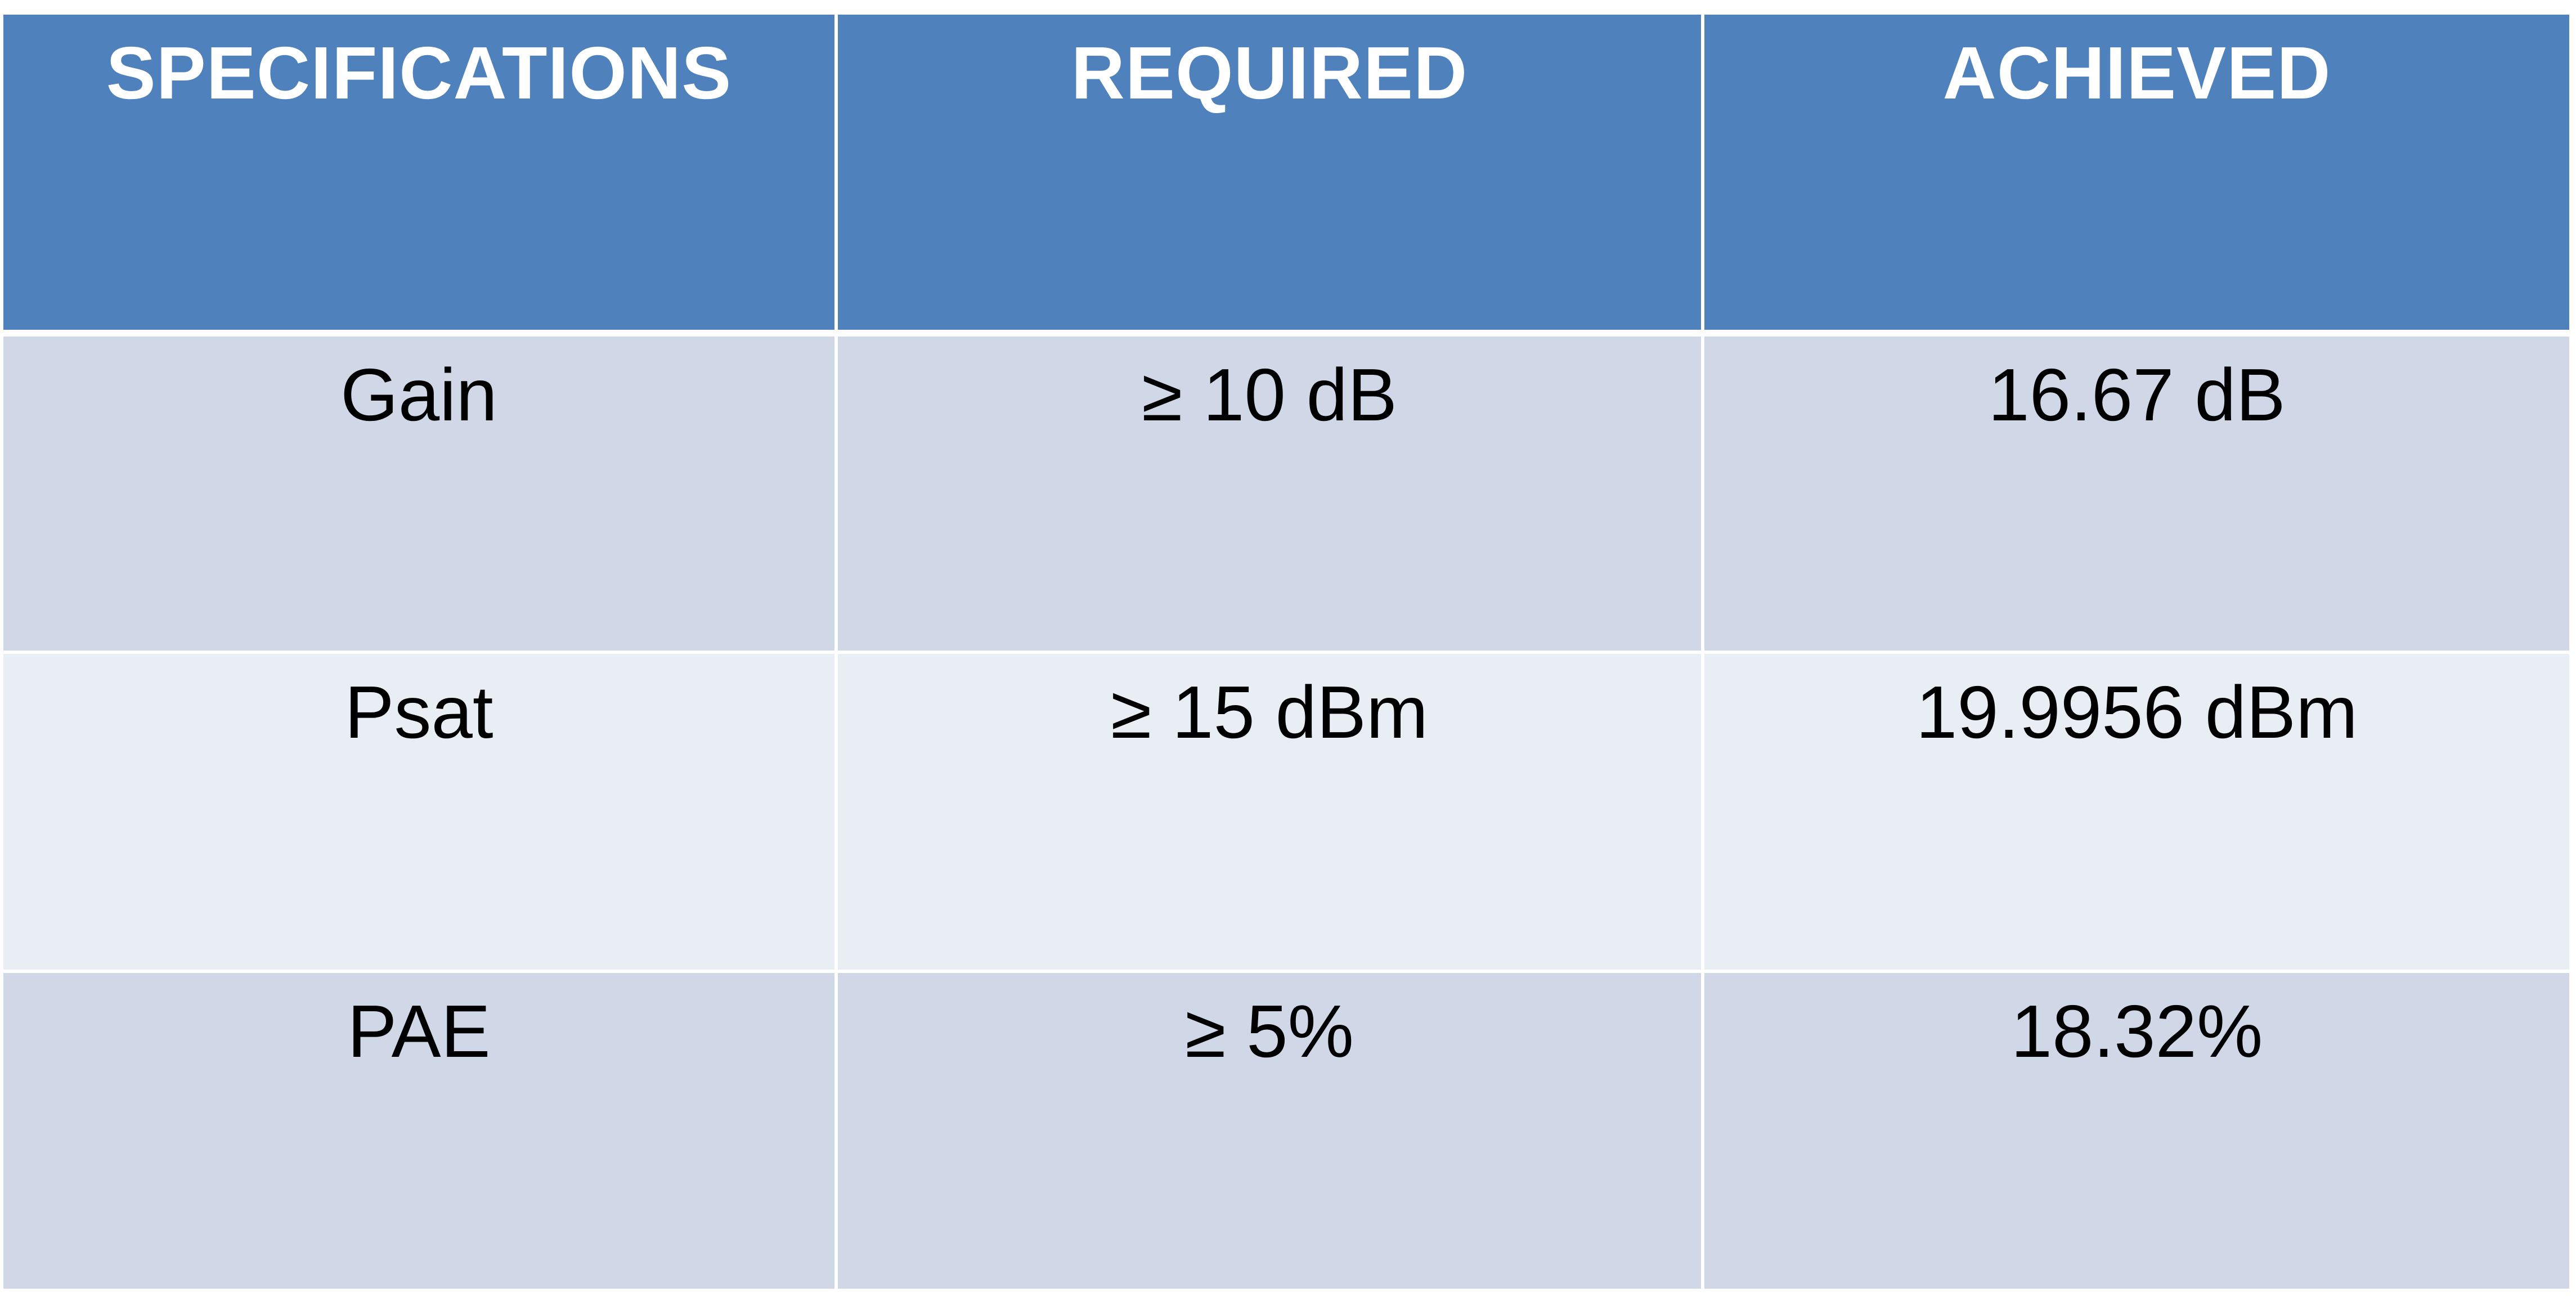 The width and height of the screenshot is (2576, 1296). What do you see at coordinates (2136, 1131) in the screenshot?
I see `achieved-value-cell: 18.32%` at bounding box center [2136, 1131].